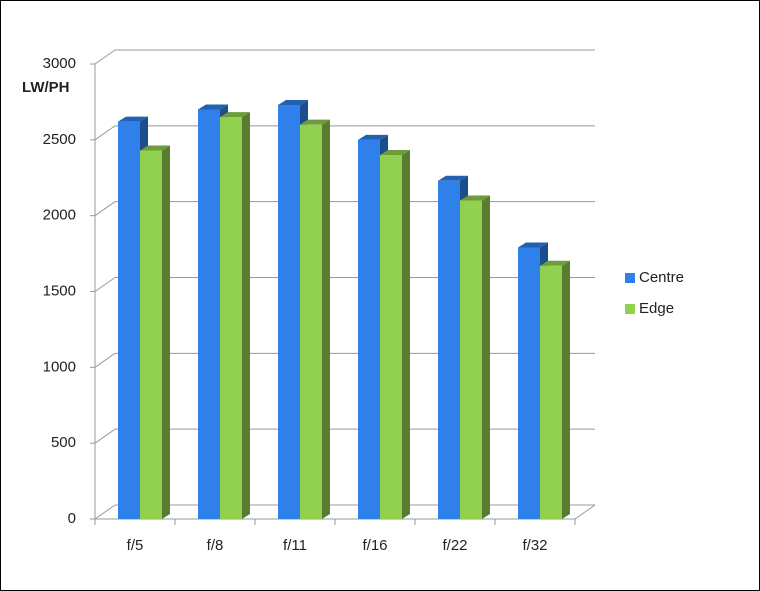 Image resolution: width=760 pixels, height=591 pixels. What do you see at coordinates (534, 545) in the screenshot?
I see `x-tick-label: f/32` at bounding box center [534, 545].